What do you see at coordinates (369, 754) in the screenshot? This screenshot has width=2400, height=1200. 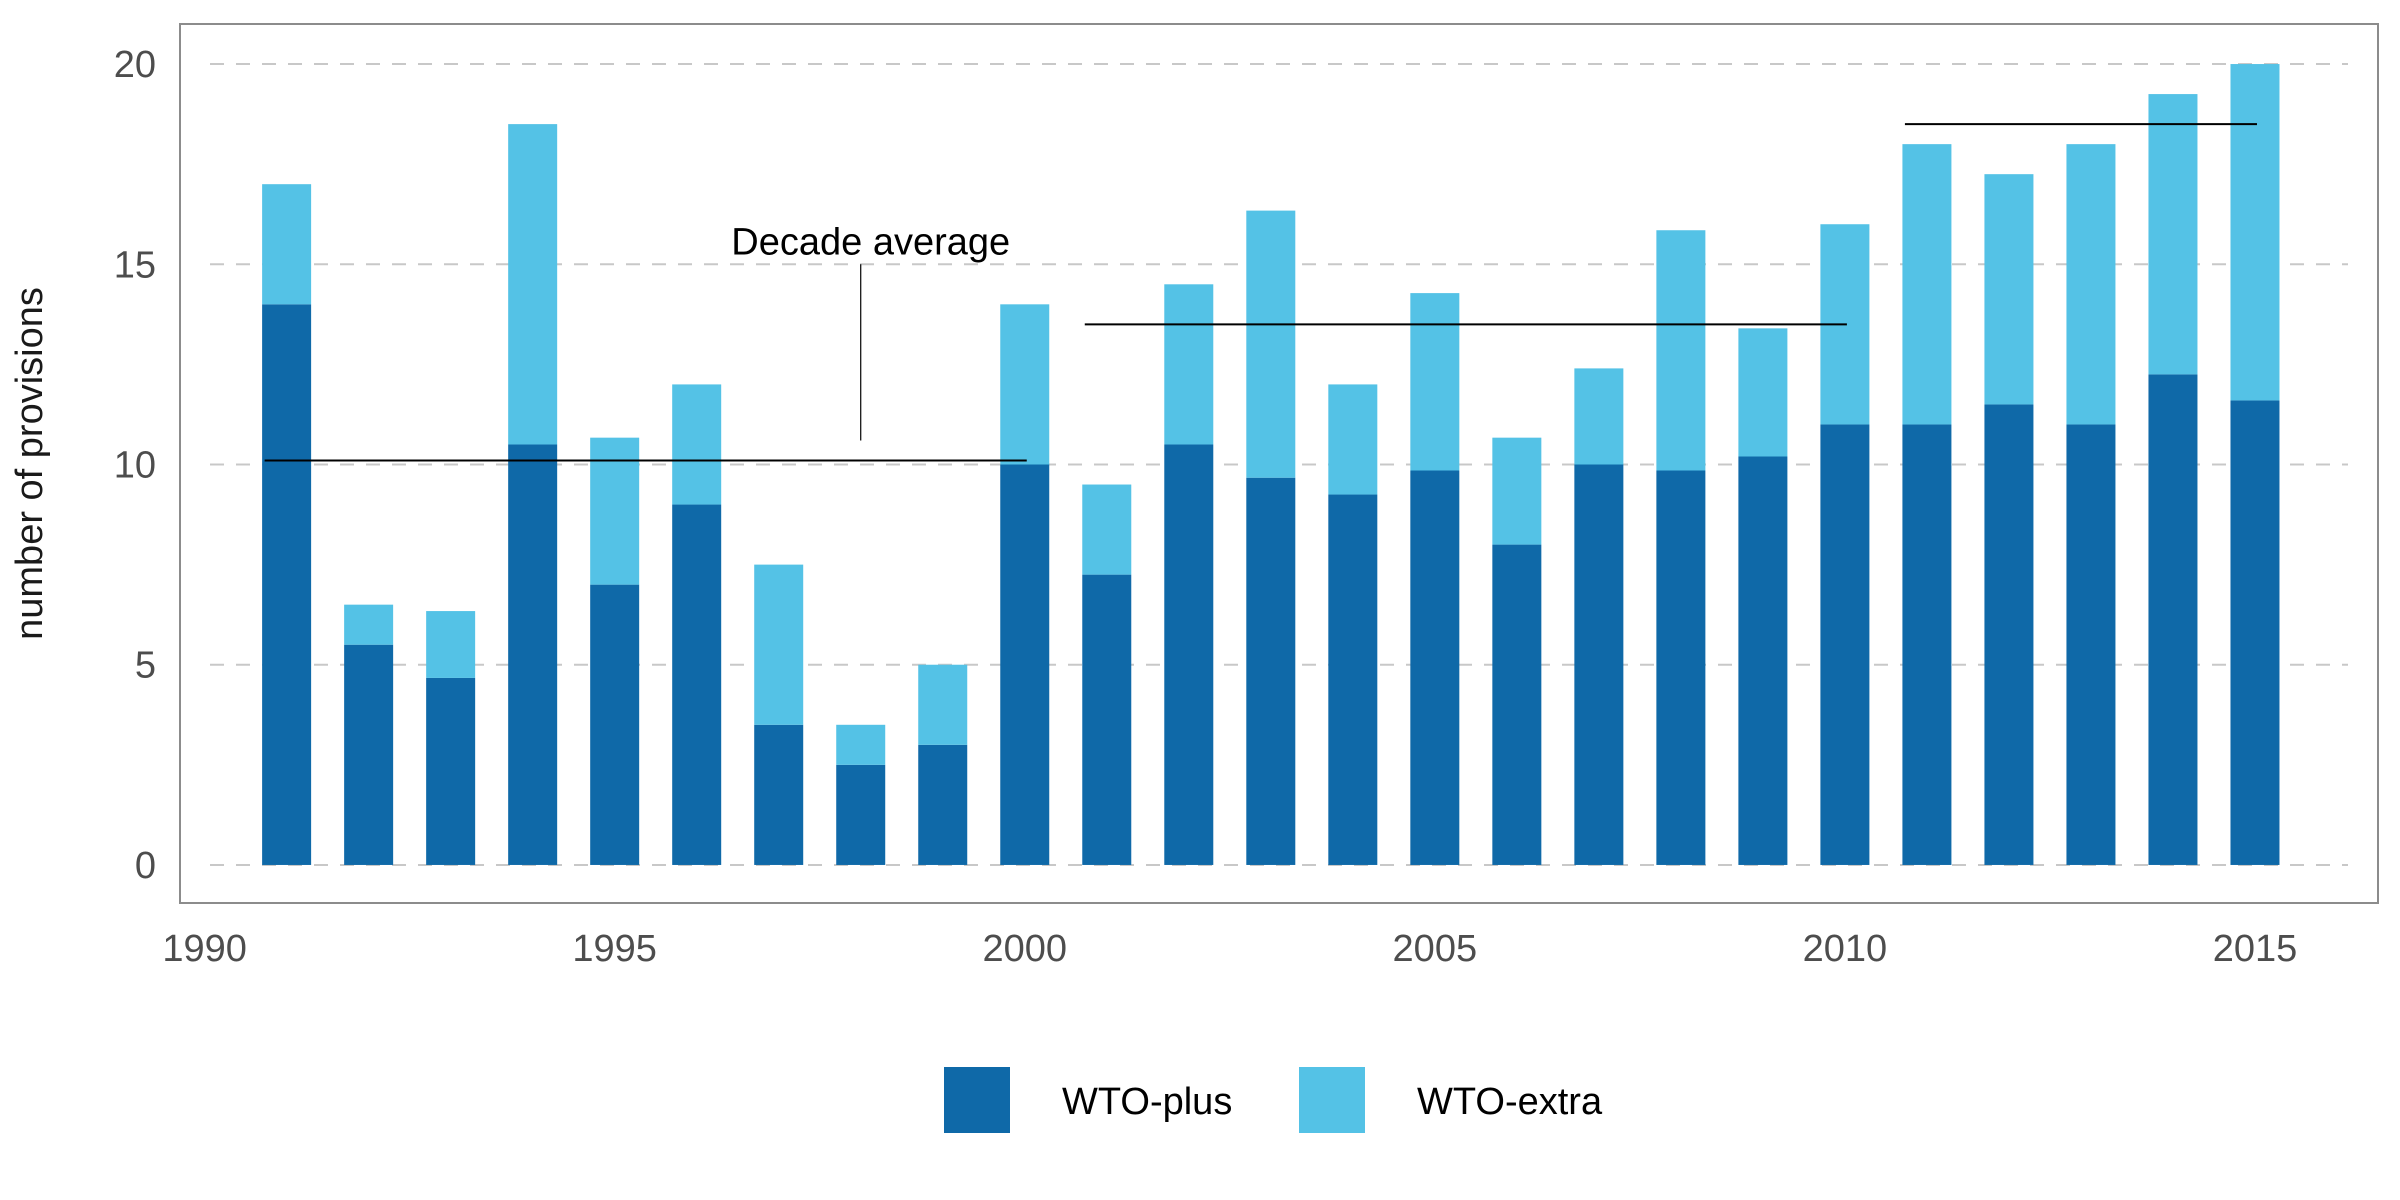 I see `bar-wto-plus-1992` at bounding box center [369, 754].